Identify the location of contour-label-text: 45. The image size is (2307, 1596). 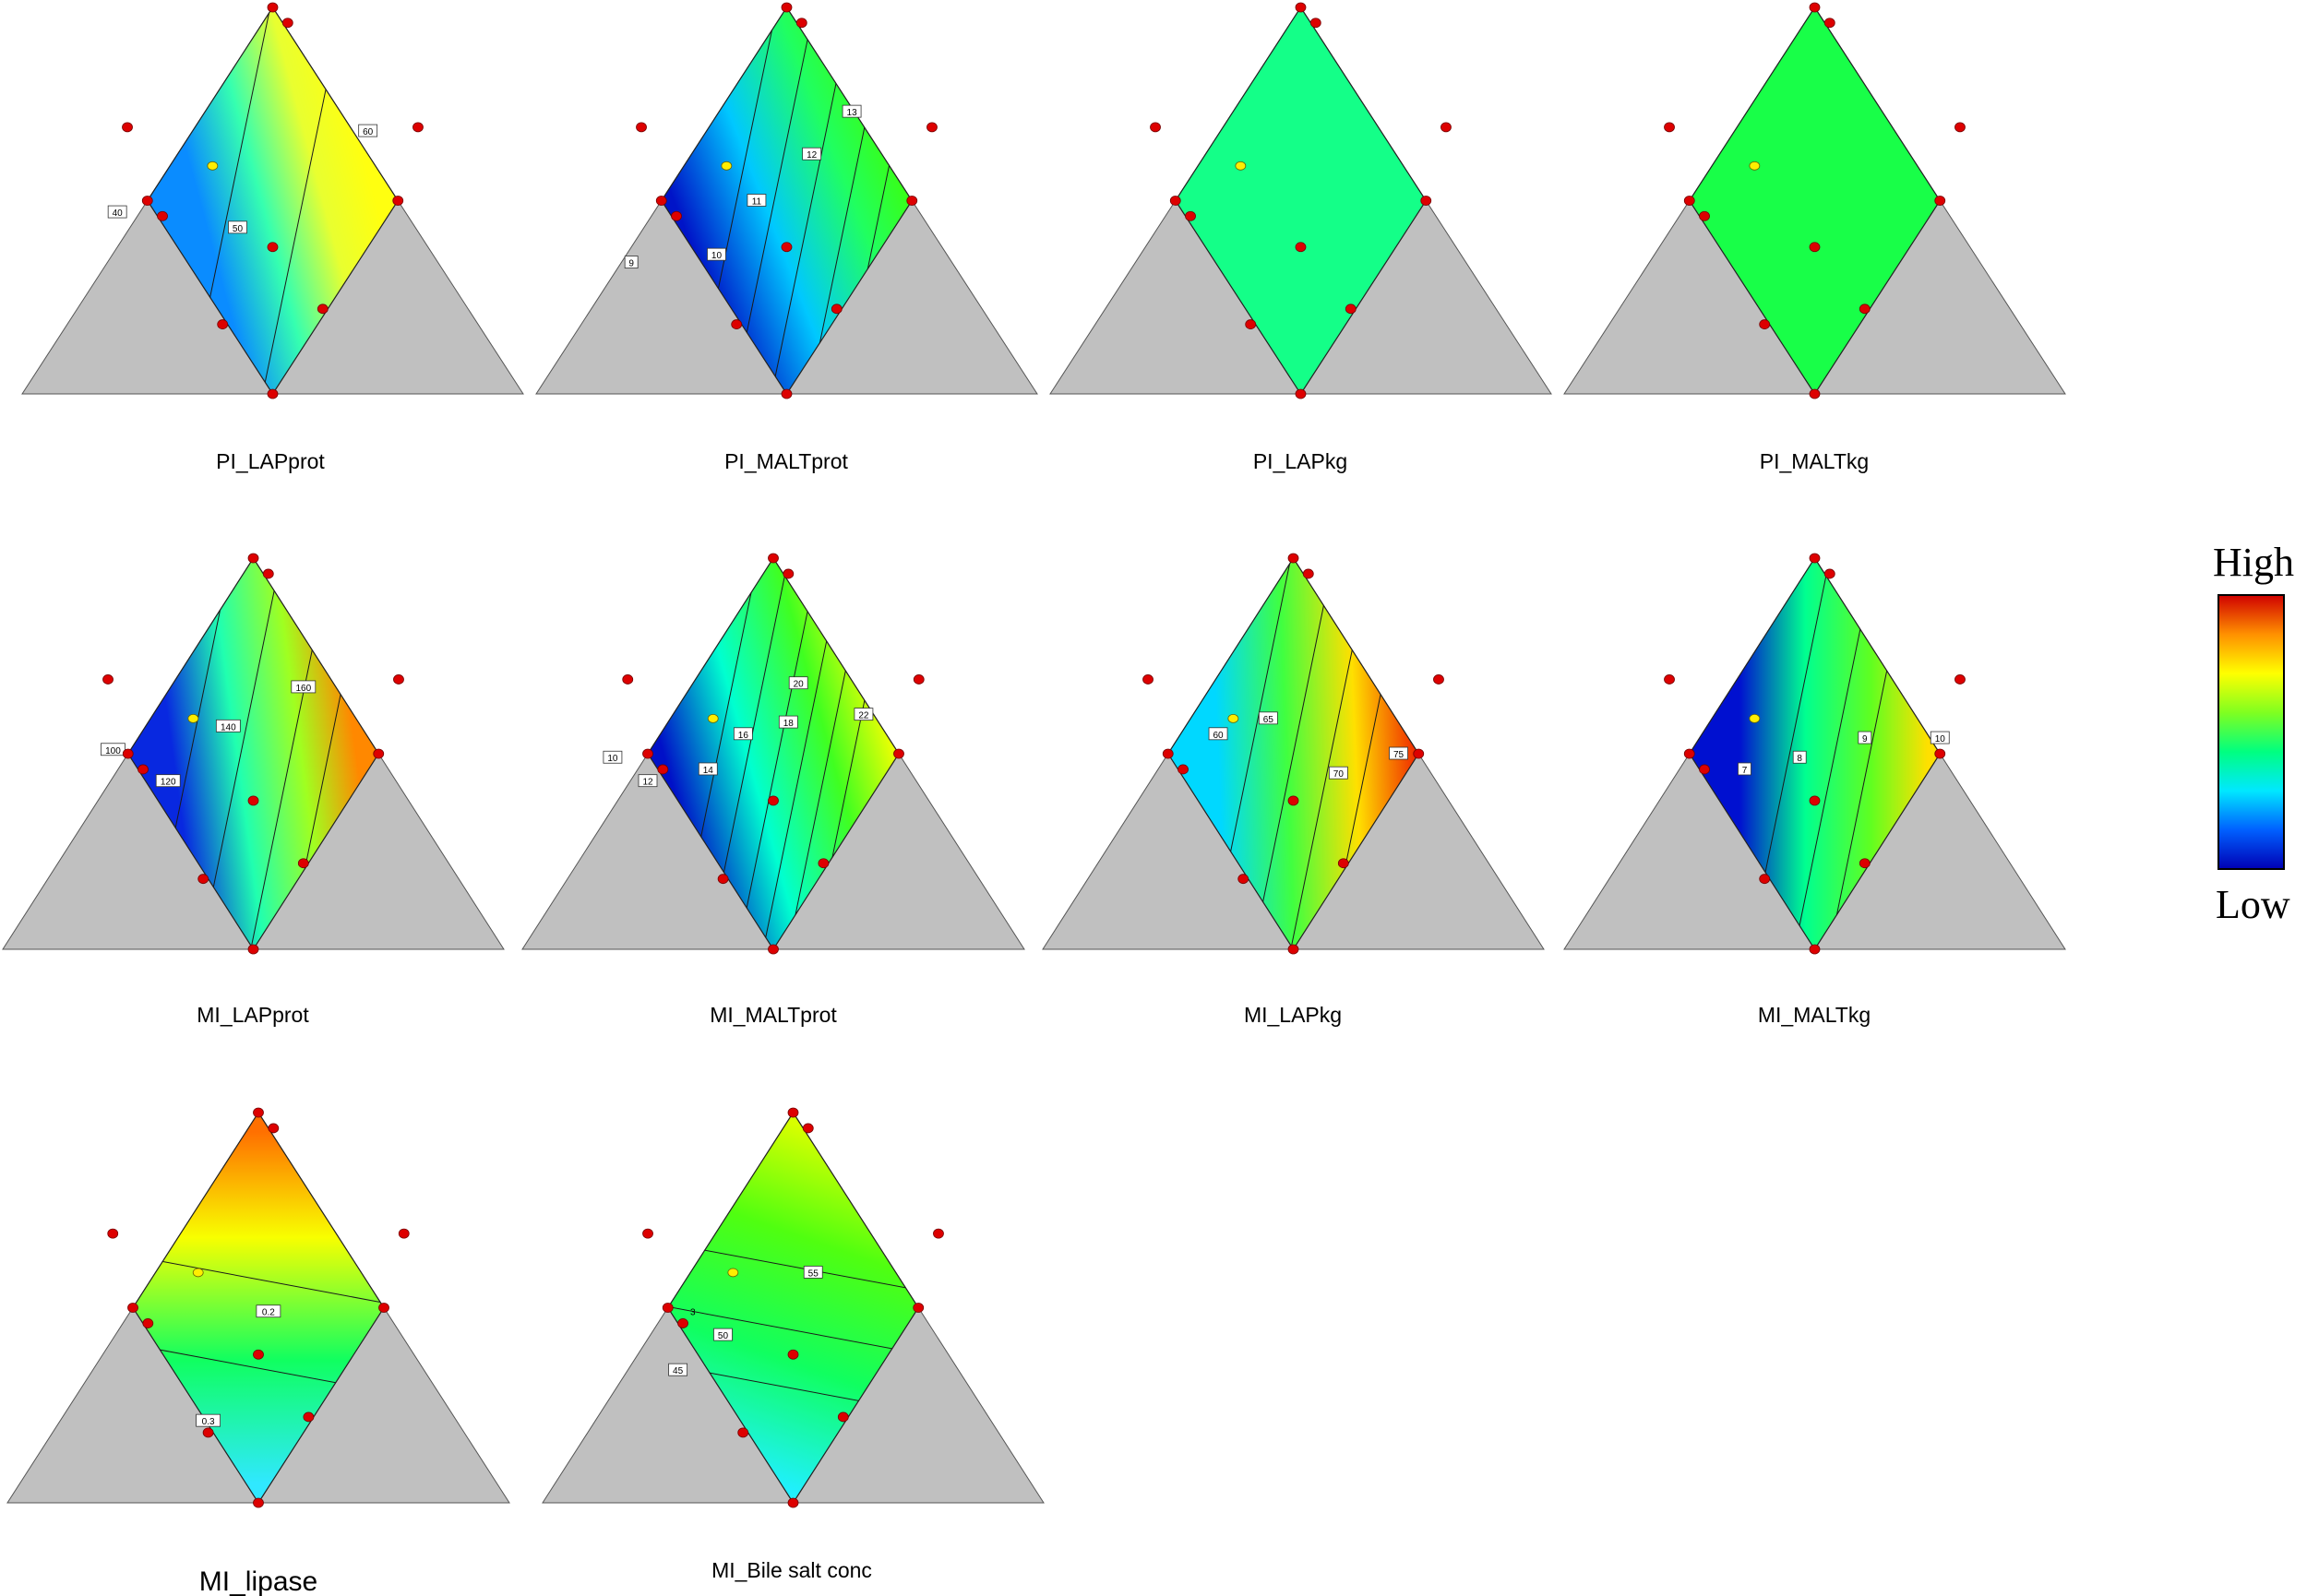
(678, 1371).